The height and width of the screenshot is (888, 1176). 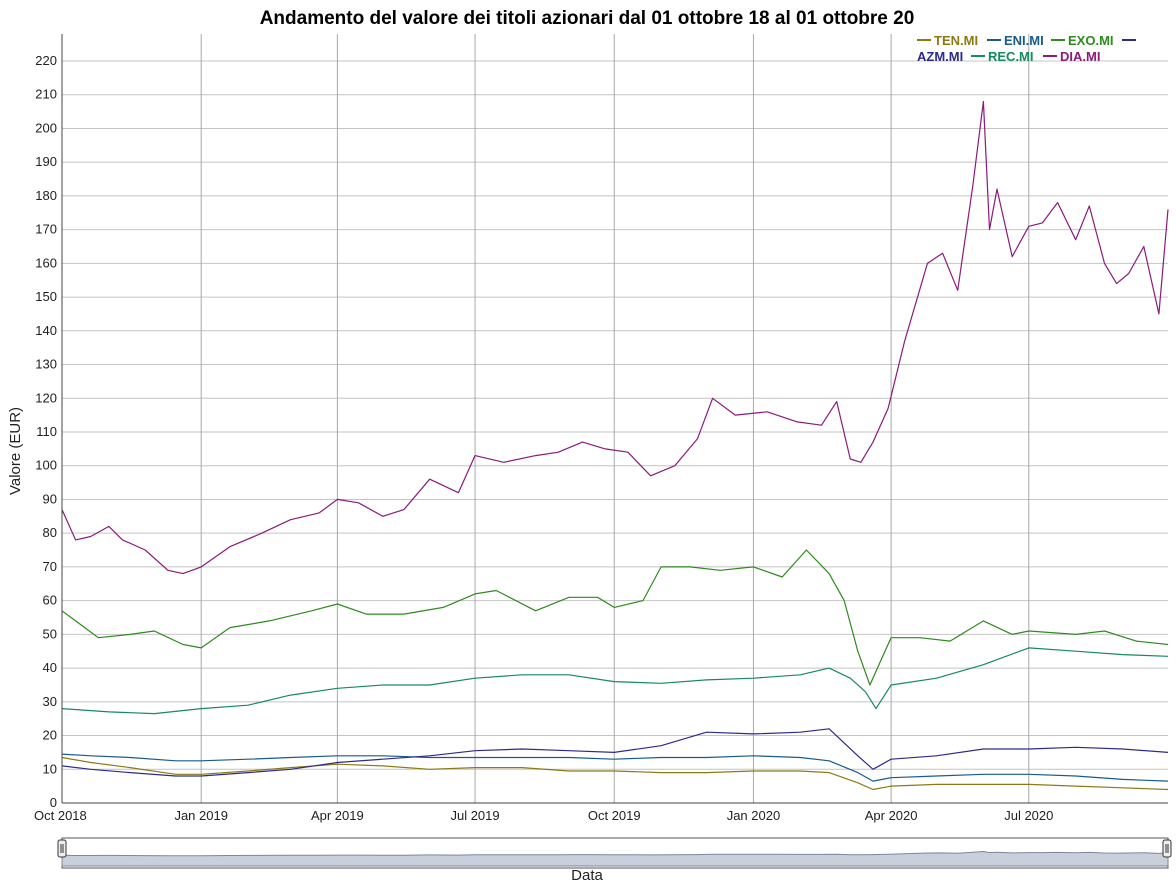 What do you see at coordinates (615, 681) in the screenshot?
I see `series-line-rec-mi` at bounding box center [615, 681].